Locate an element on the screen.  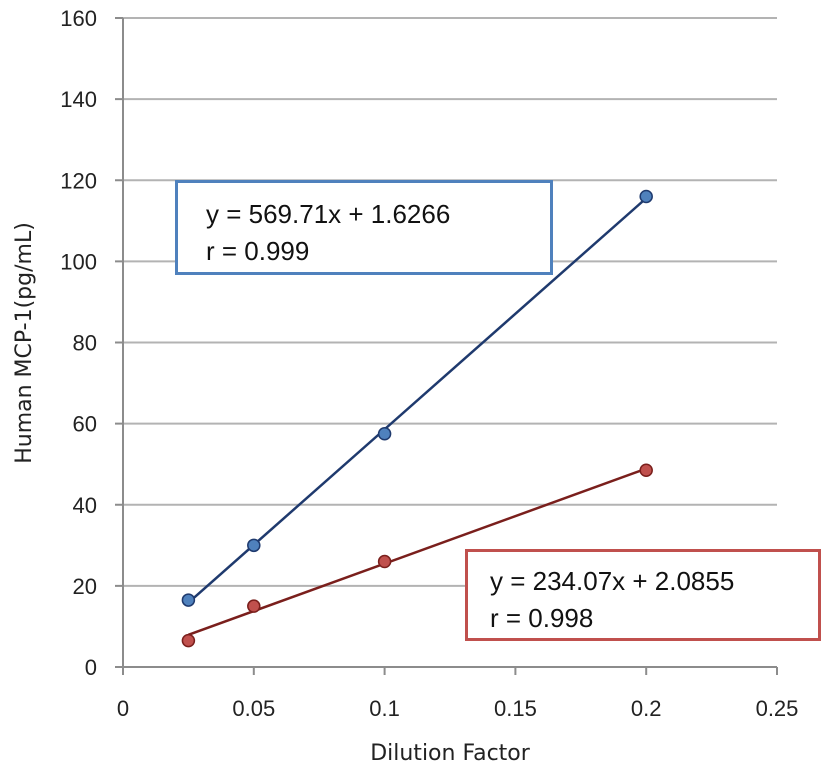
y-tick-label-3: 60 is located at coordinates (85, 424).